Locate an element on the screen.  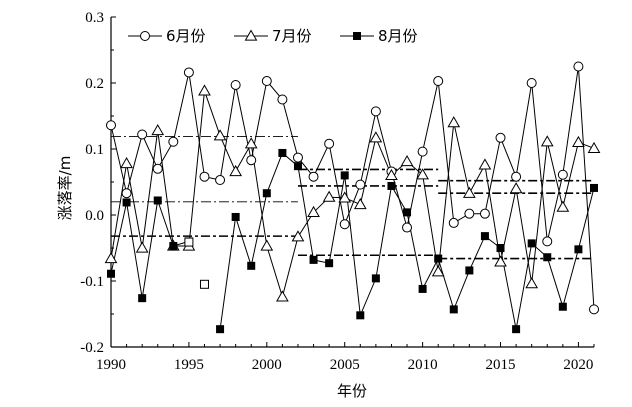
x-tick-label: 2010 is located at coordinates (423, 365).